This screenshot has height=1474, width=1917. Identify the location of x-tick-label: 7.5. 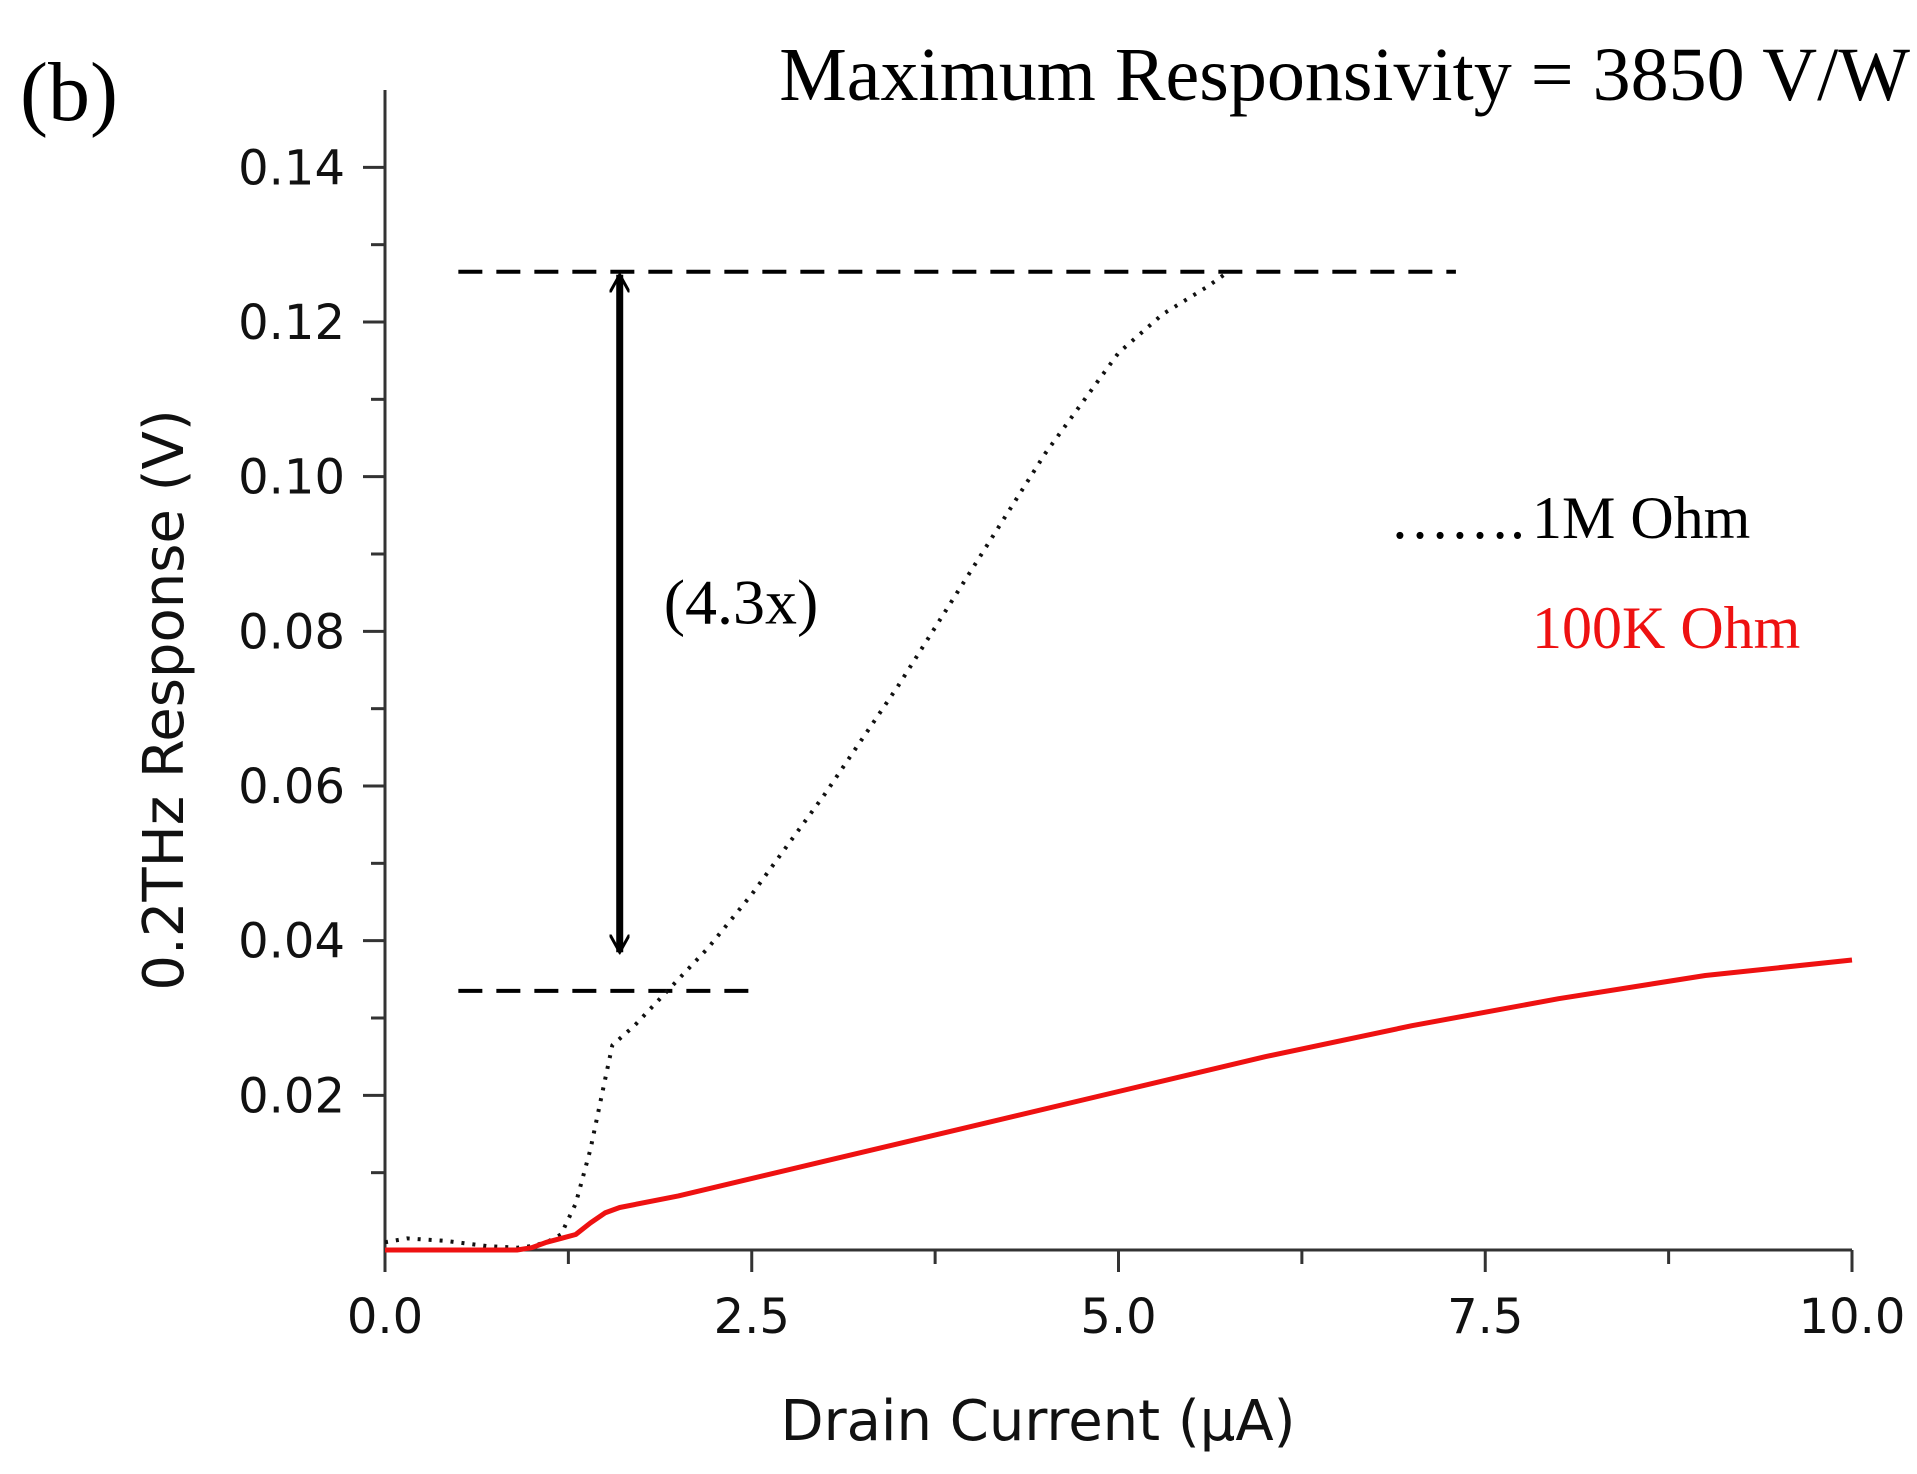
(1485, 1317).